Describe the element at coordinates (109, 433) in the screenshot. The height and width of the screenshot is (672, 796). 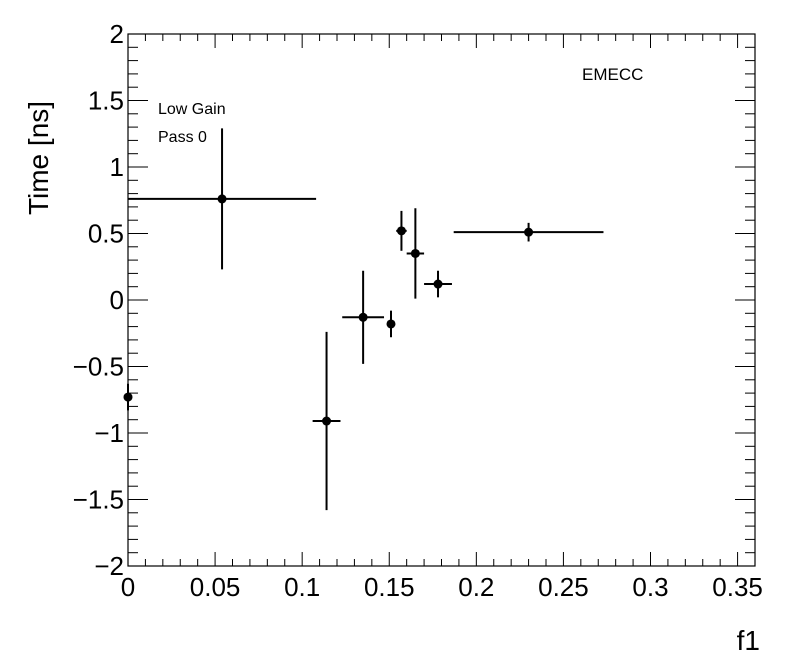
I see `y-tick-label: −1` at that location.